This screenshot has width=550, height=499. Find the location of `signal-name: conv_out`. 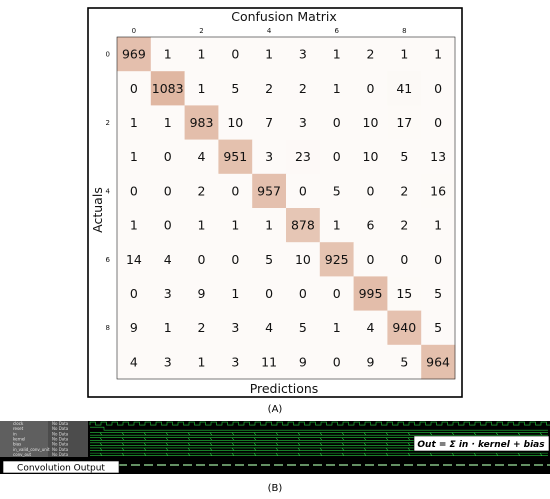

signal-name: conv_out is located at coordinates (22, 454).